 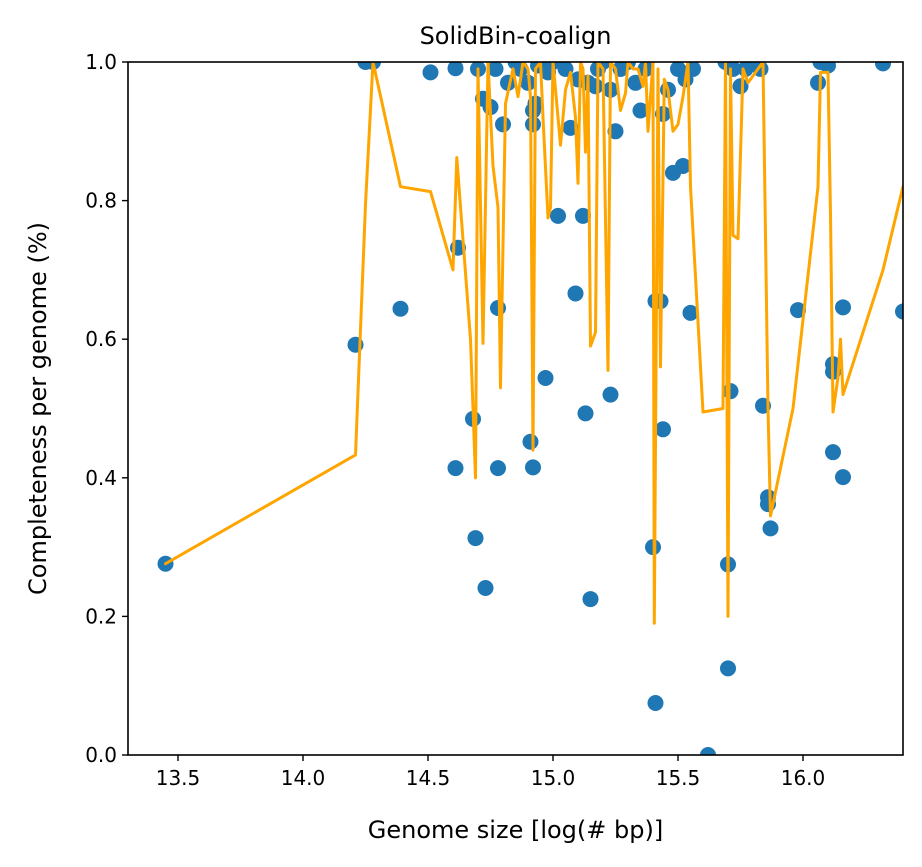 I want to click on y-tick-label: 1.0, so click(x=101, y=62).